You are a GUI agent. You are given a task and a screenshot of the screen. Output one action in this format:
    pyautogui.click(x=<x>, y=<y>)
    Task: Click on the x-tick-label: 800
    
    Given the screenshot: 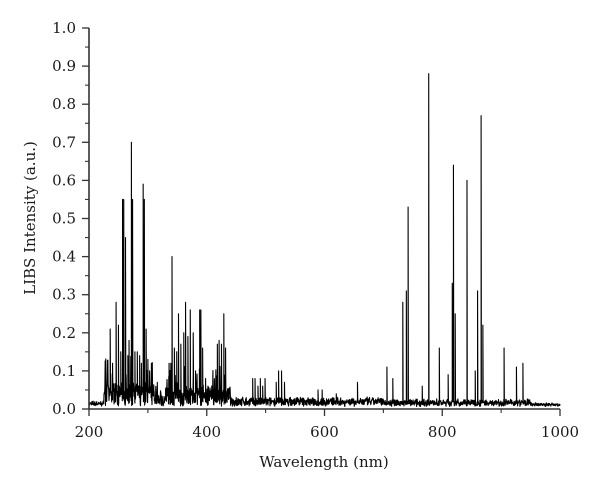 What is the action you would take?
    pyautogui.click(x=442, y=432)
    